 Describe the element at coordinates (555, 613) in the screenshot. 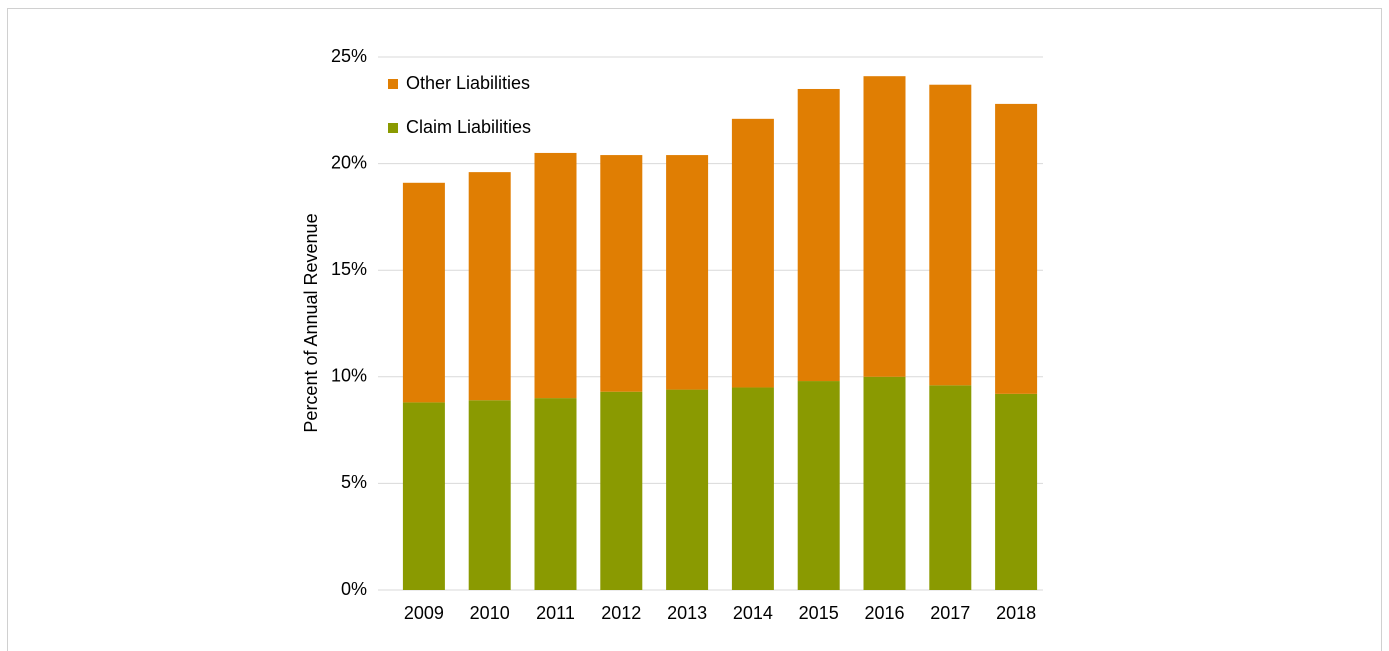

I see `x-tick-label: 2011` at that location.